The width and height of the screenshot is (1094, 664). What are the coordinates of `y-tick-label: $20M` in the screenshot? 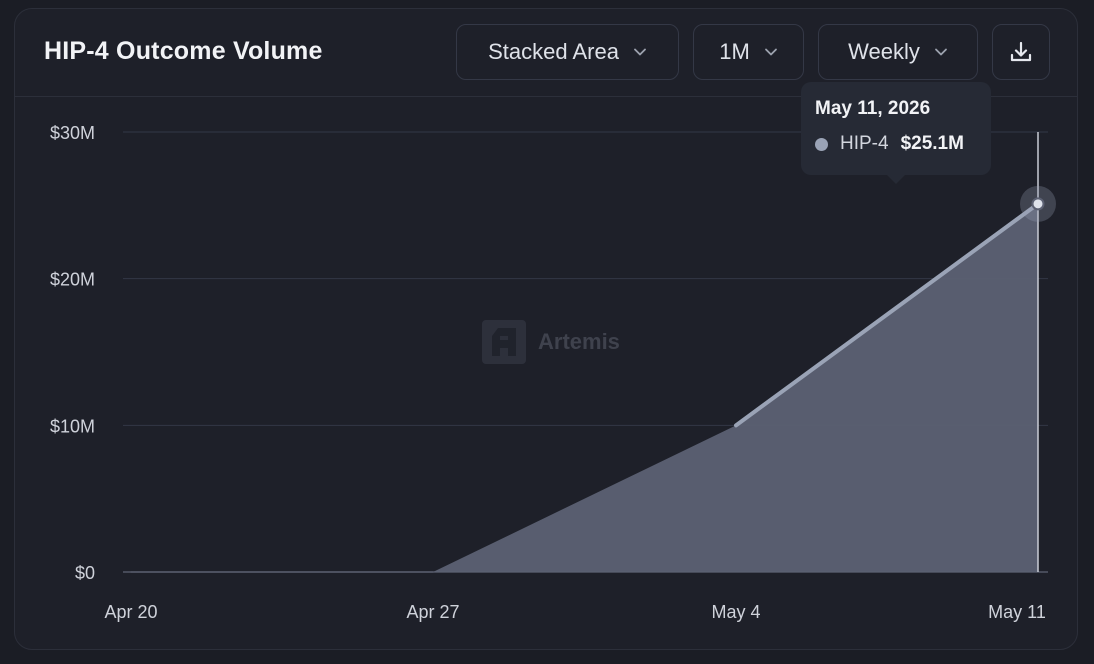 It's located at (72, 280).